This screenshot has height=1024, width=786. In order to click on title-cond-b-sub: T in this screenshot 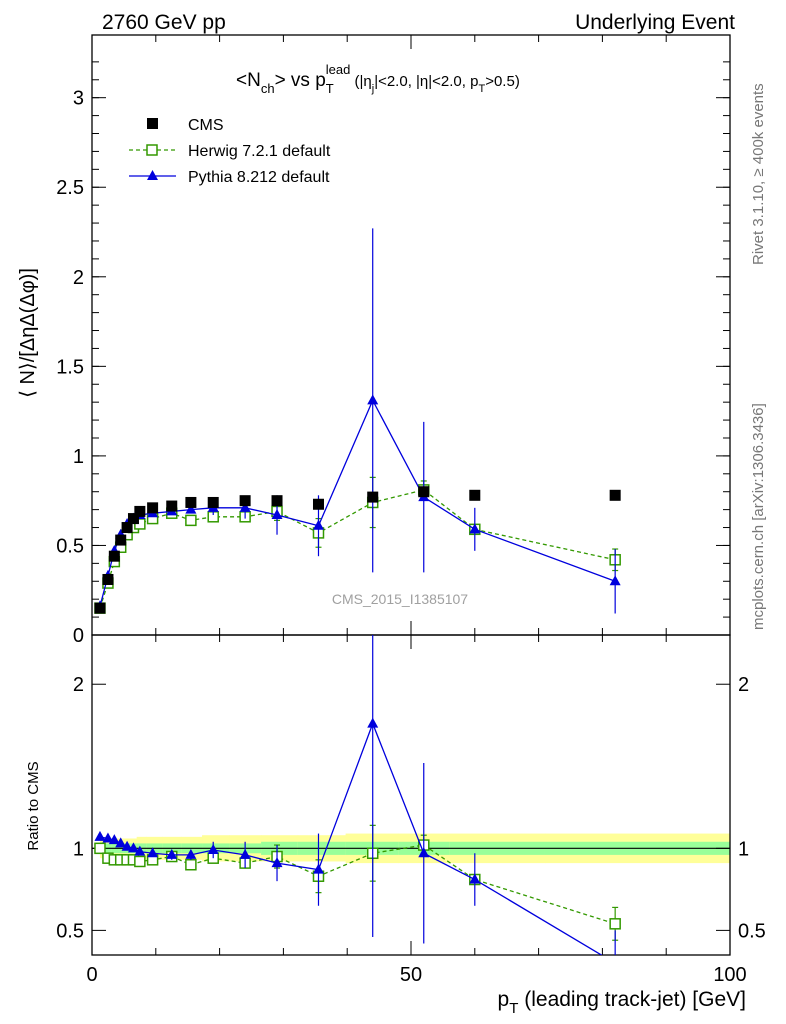, I will do `click(481, 89)`.